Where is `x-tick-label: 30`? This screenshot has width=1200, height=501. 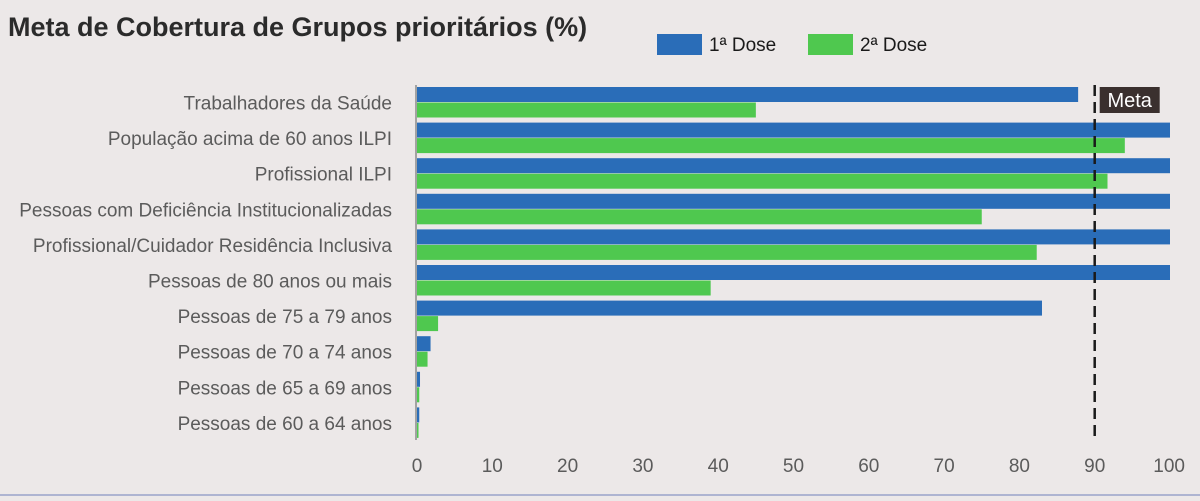
x-tick-label: 30 is located at coordinates (642, 466).